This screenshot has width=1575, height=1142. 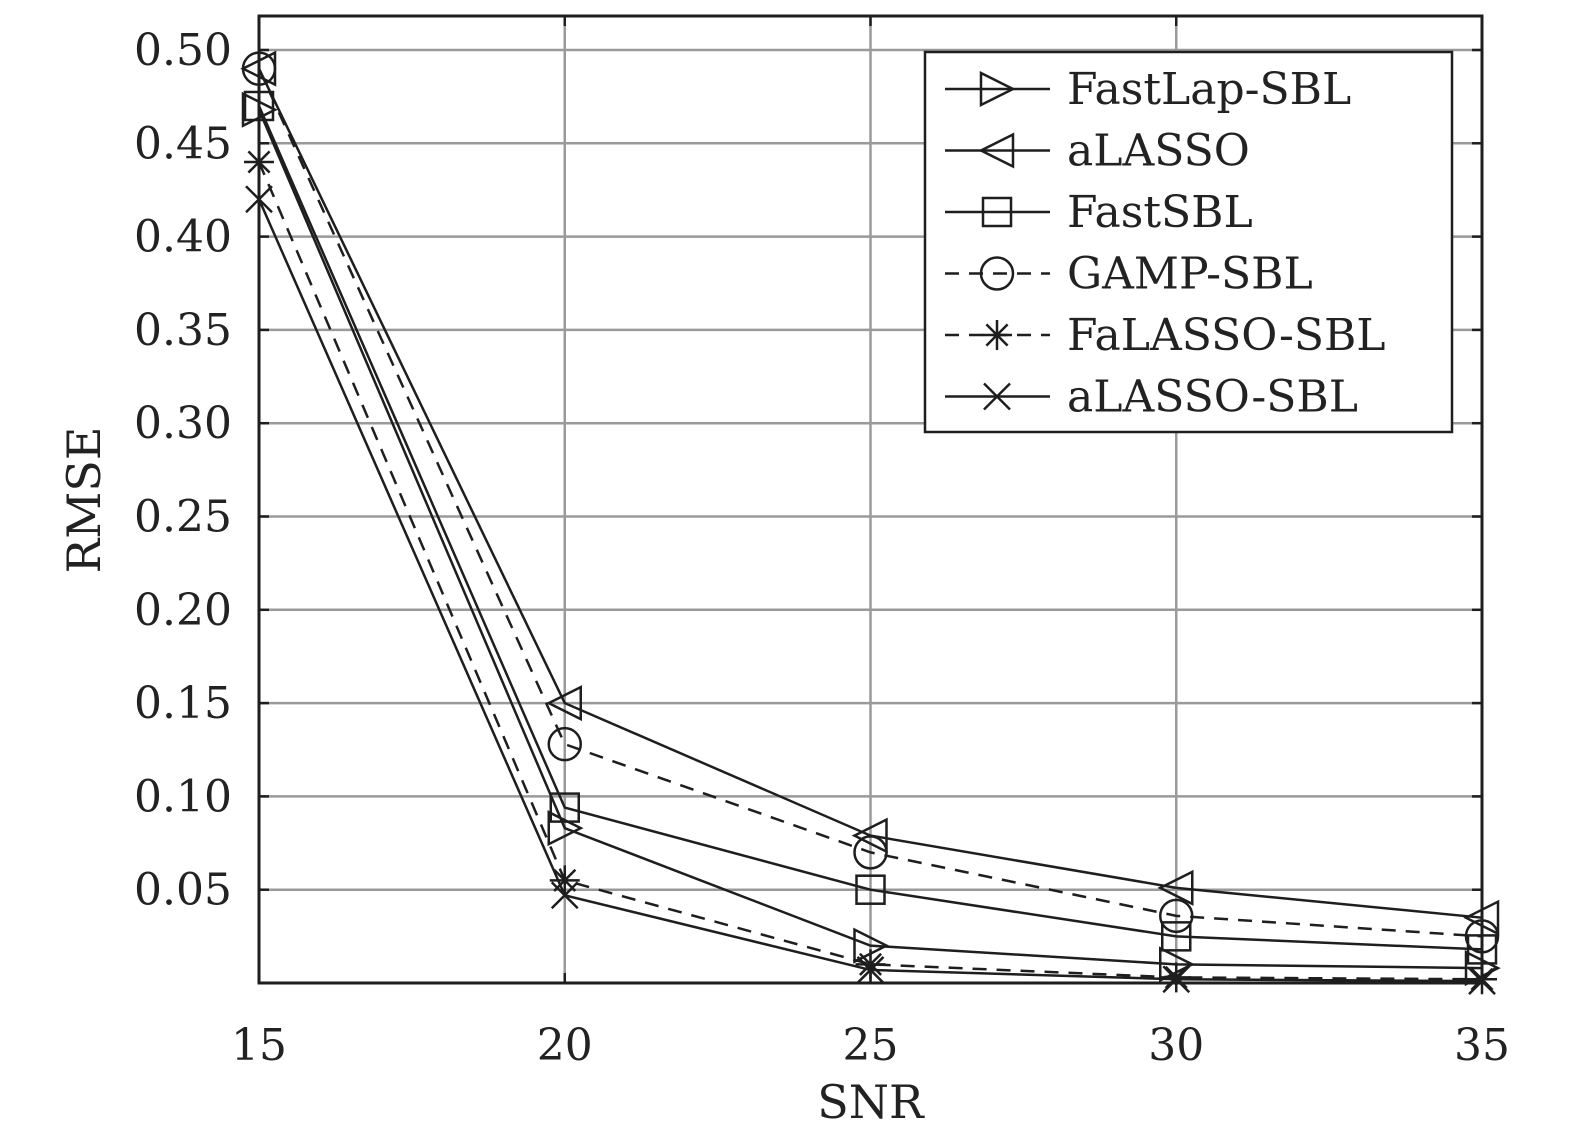 I want to click on legend-item: FastSBL, so click(x=1099, y=212).